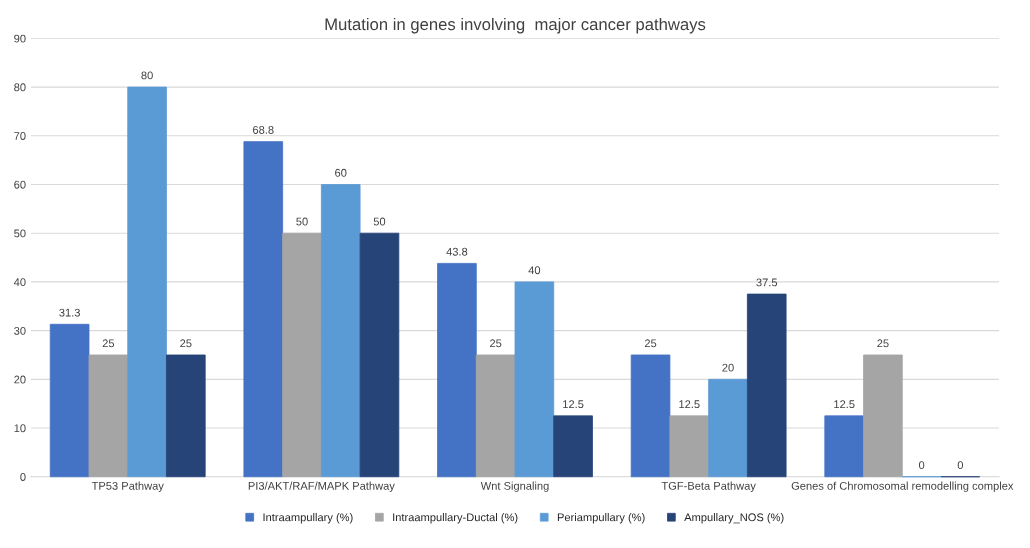 The image size is (1030, 548). What do you see at coordinates (308, 518) in the screenshot?
I see `legend-label: Intraampullary (%)` at bounding box center [308, 518].